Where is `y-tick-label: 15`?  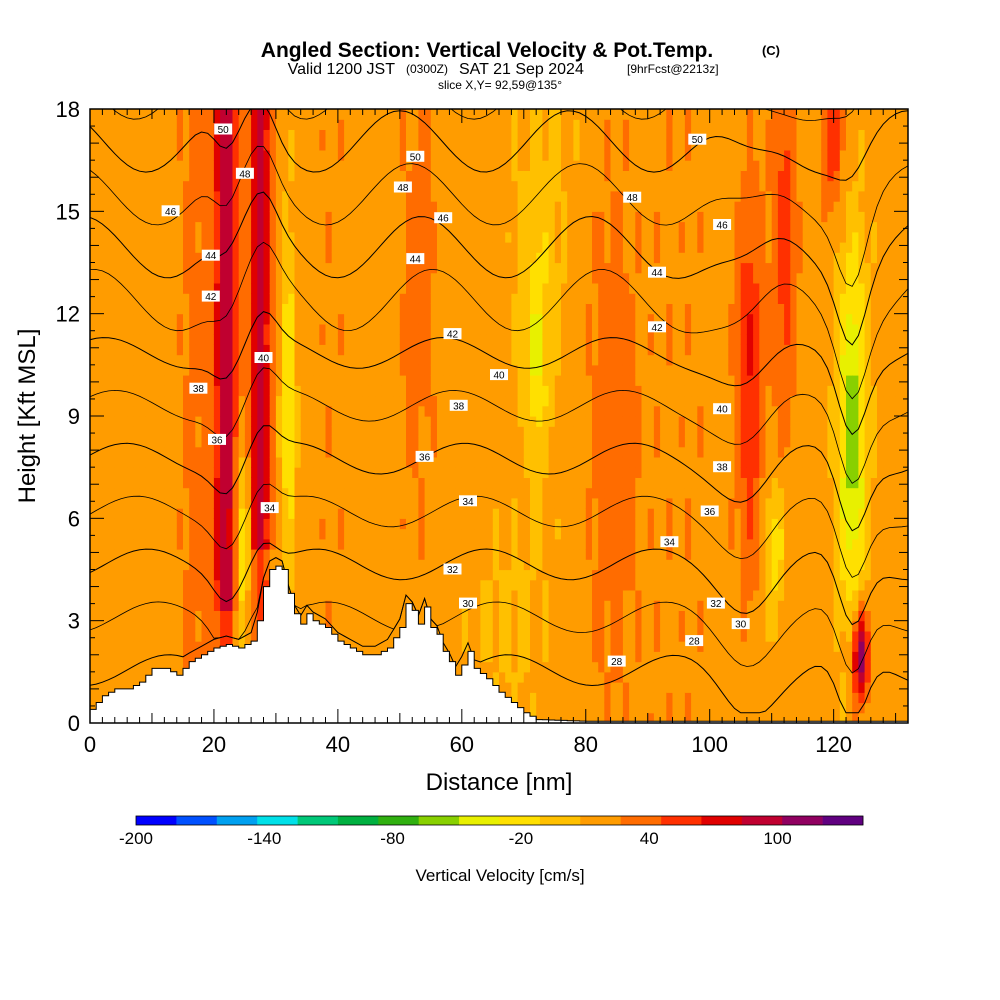
y-tick-label: 15 is located at coordinates (68, 211).